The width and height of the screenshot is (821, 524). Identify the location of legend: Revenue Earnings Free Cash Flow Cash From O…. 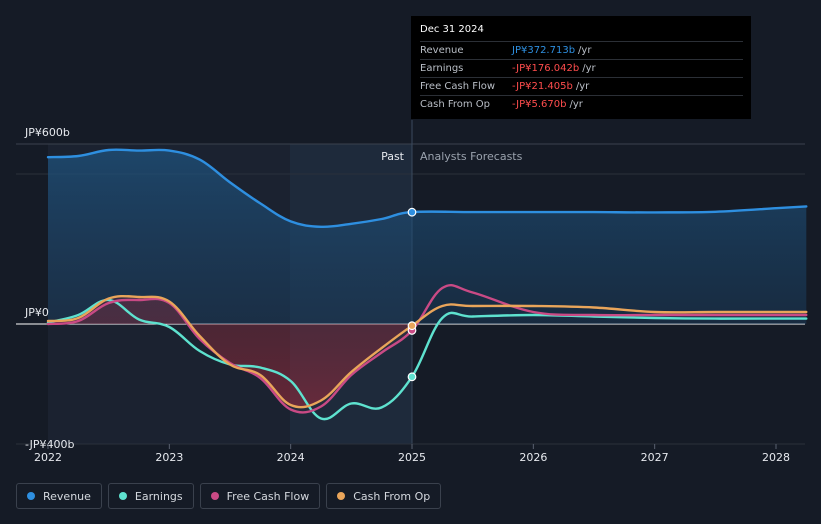
(229, 496).